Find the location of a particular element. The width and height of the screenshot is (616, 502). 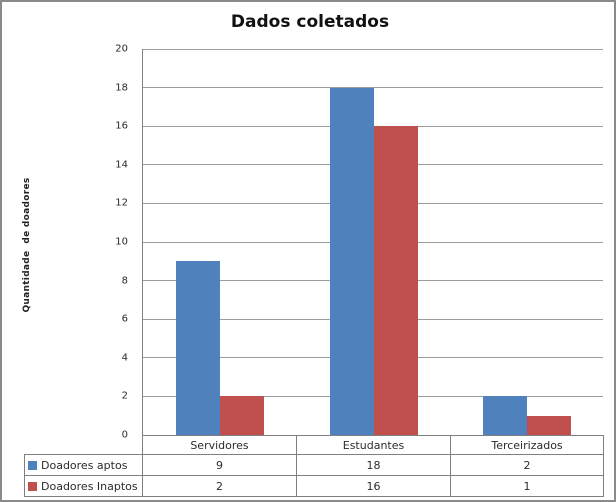

bar-doadores-aptos-servidores is located at coordinates (198, 348).